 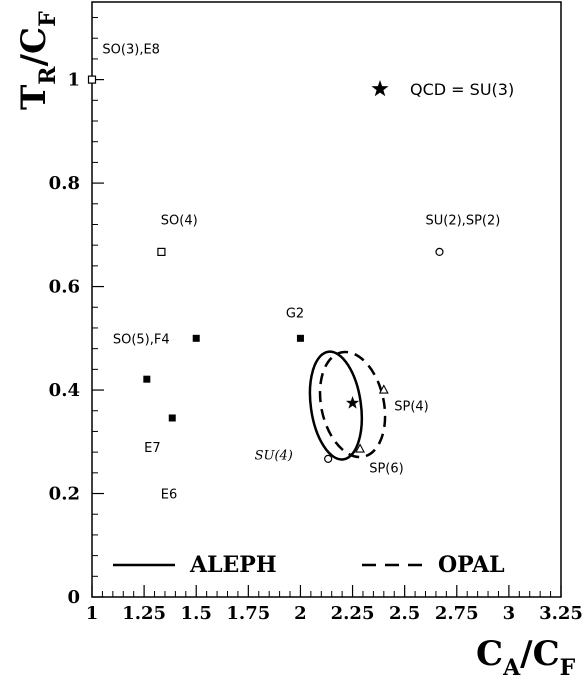 I want to click on x-tick-label: 3.25, so click(x=560, y=613).